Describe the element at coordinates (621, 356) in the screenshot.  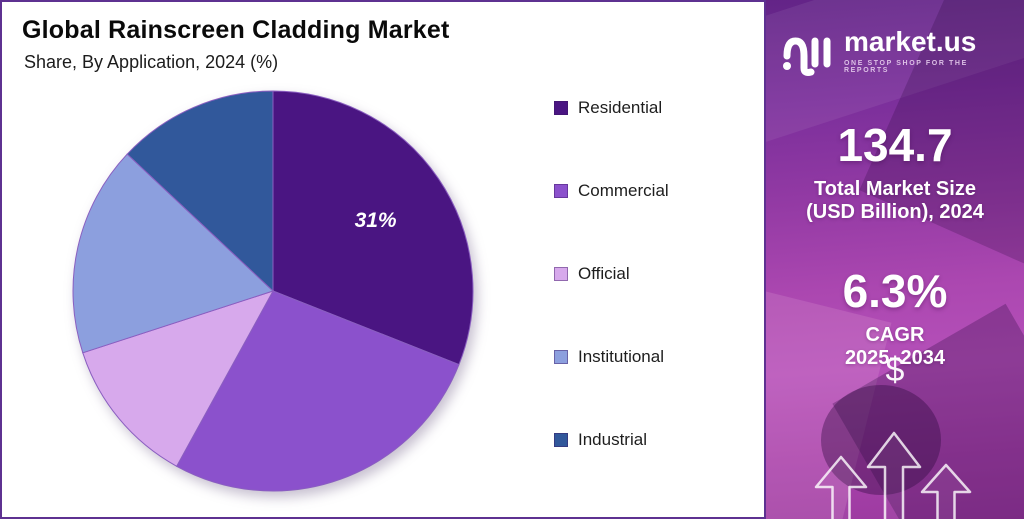
I see `legend-label: Institutional` at that location.